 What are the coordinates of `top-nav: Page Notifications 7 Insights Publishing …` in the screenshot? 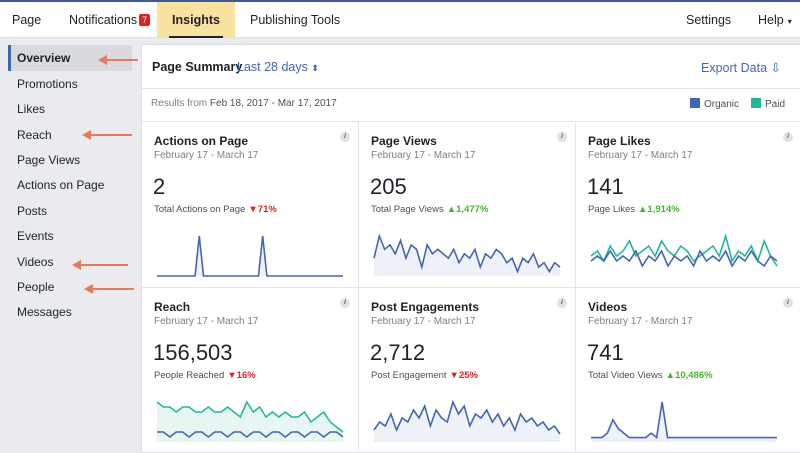 It's located at (400, 19).